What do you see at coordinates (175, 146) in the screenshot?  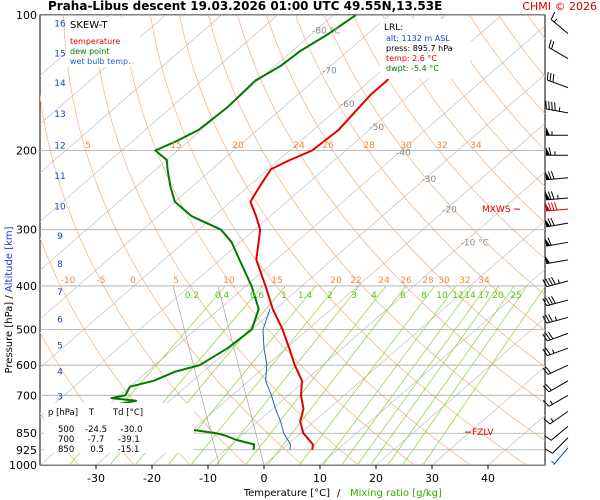 I see `theta-label-top: 15` at bounding box center [175, 146].